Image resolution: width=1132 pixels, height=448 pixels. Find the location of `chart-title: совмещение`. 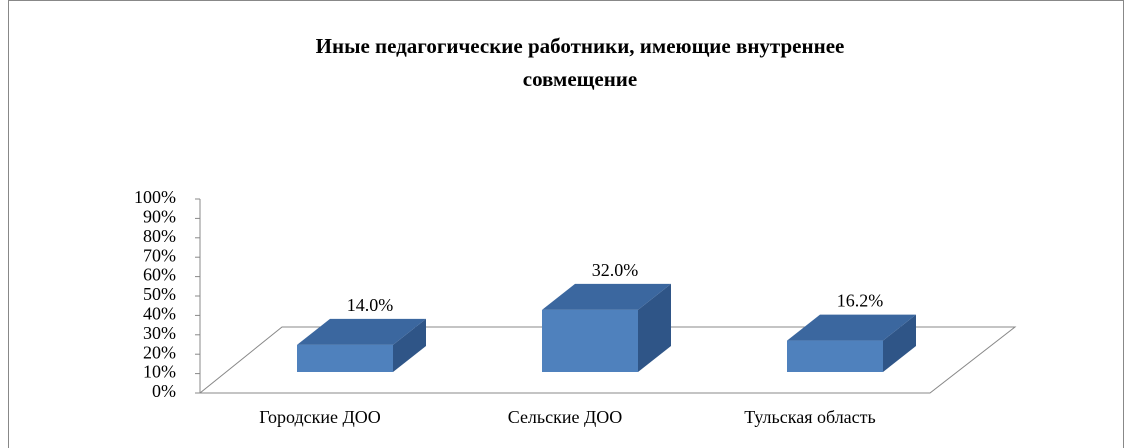

chart-title: совмещение is located at coordinates (580, 79).